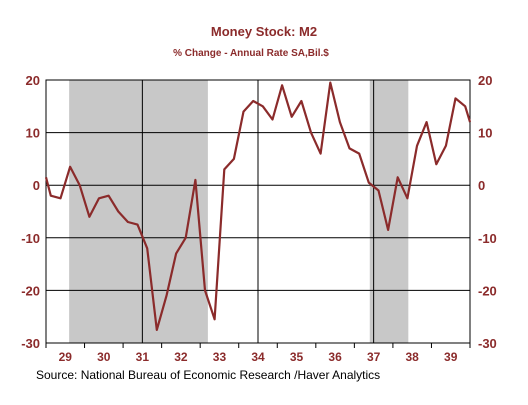 The height and width of the screenshot is (405, 528). I want to click on y-tick-label-left: 0, so click(36, 185).